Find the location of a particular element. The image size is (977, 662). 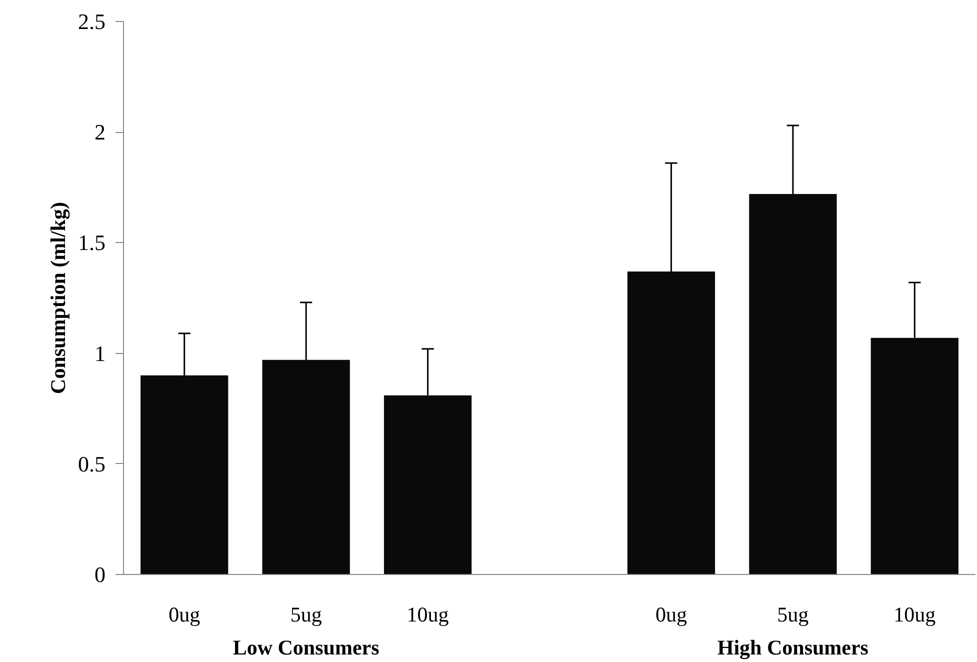

y-tick-label: 2.5 is located at coordinates (92, 21).